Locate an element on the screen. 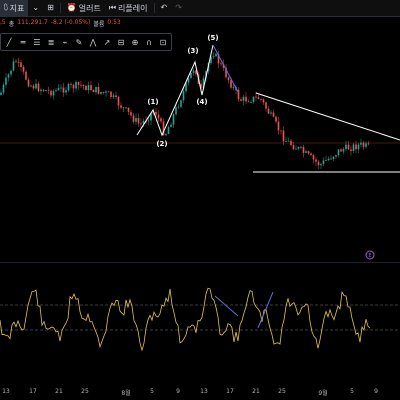 The image size is (400, 400). time-axis: 13 17 21 25 8월 5 9 13 17 21 25 9월 5 9 is located at coordinates (200, 392).